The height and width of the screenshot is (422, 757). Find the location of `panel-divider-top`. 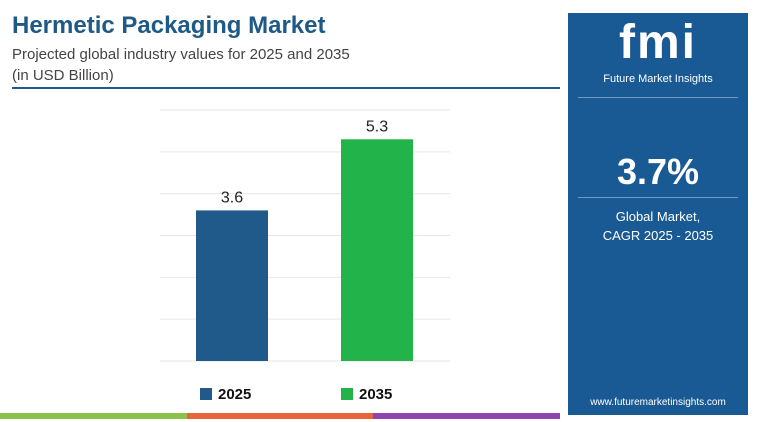

panel-divider-top is located at coordinates (658, 97).